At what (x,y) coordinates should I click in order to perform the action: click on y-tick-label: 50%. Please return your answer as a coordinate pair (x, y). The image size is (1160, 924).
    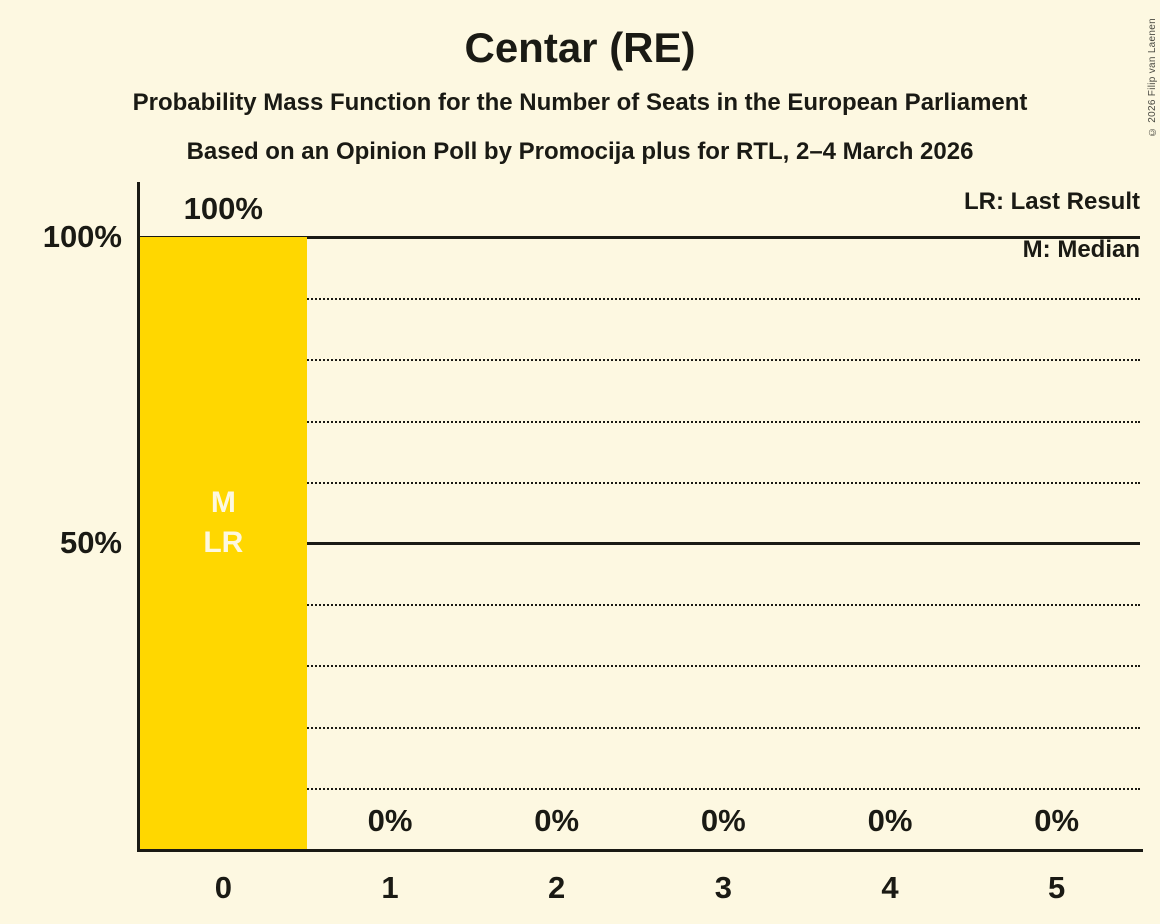
    Looking at the image, I should click on (90, 542).